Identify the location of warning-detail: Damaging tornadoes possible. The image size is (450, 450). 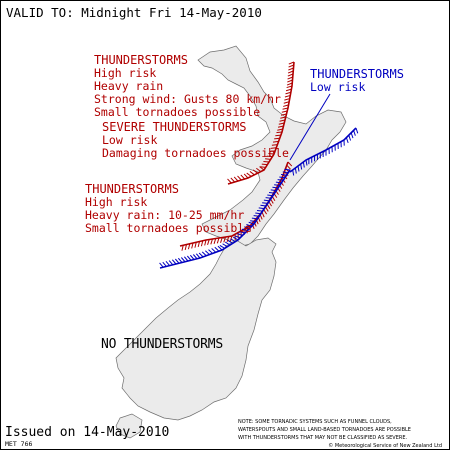
(195, 153).